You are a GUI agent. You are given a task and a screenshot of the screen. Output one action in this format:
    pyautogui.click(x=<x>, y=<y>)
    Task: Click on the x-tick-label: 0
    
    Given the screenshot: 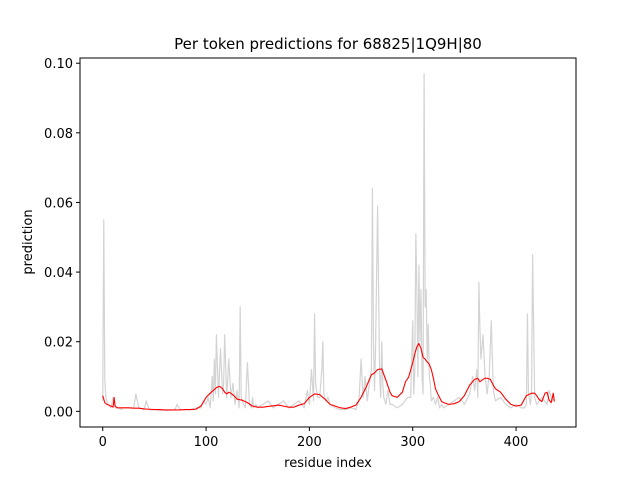 What is the action you would take?
    pyautogui.click(x=103, y=442)
    